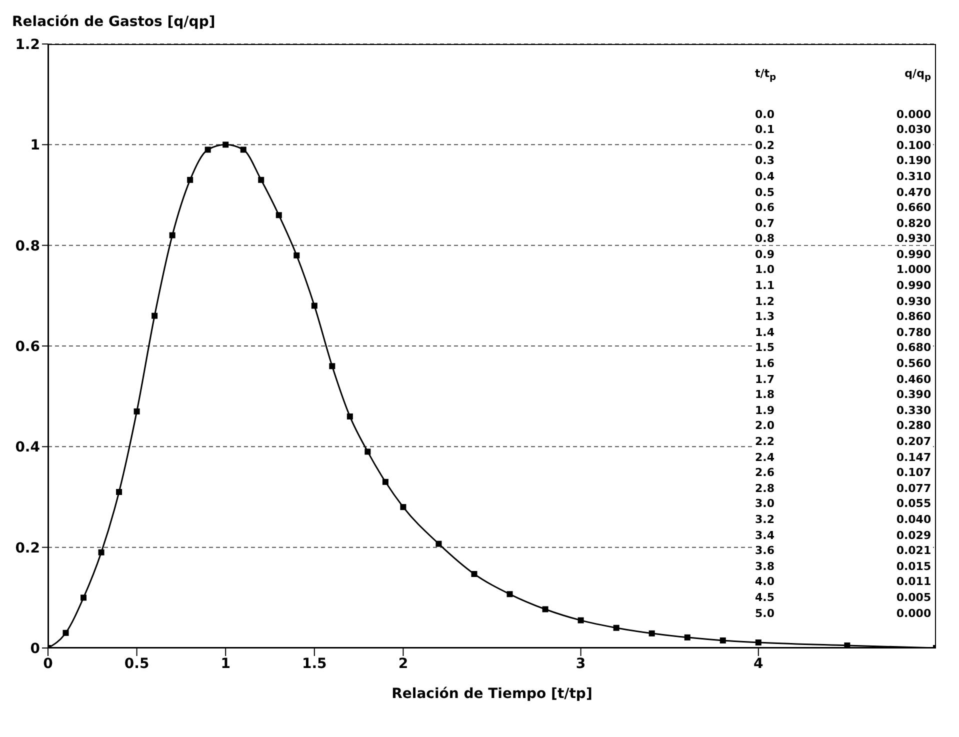 The height and width of the screenshot is (737, 959). Describe the element at coordinates (27, 346) in the screenshot. I see `y-tick-label: 0.6` at that location.